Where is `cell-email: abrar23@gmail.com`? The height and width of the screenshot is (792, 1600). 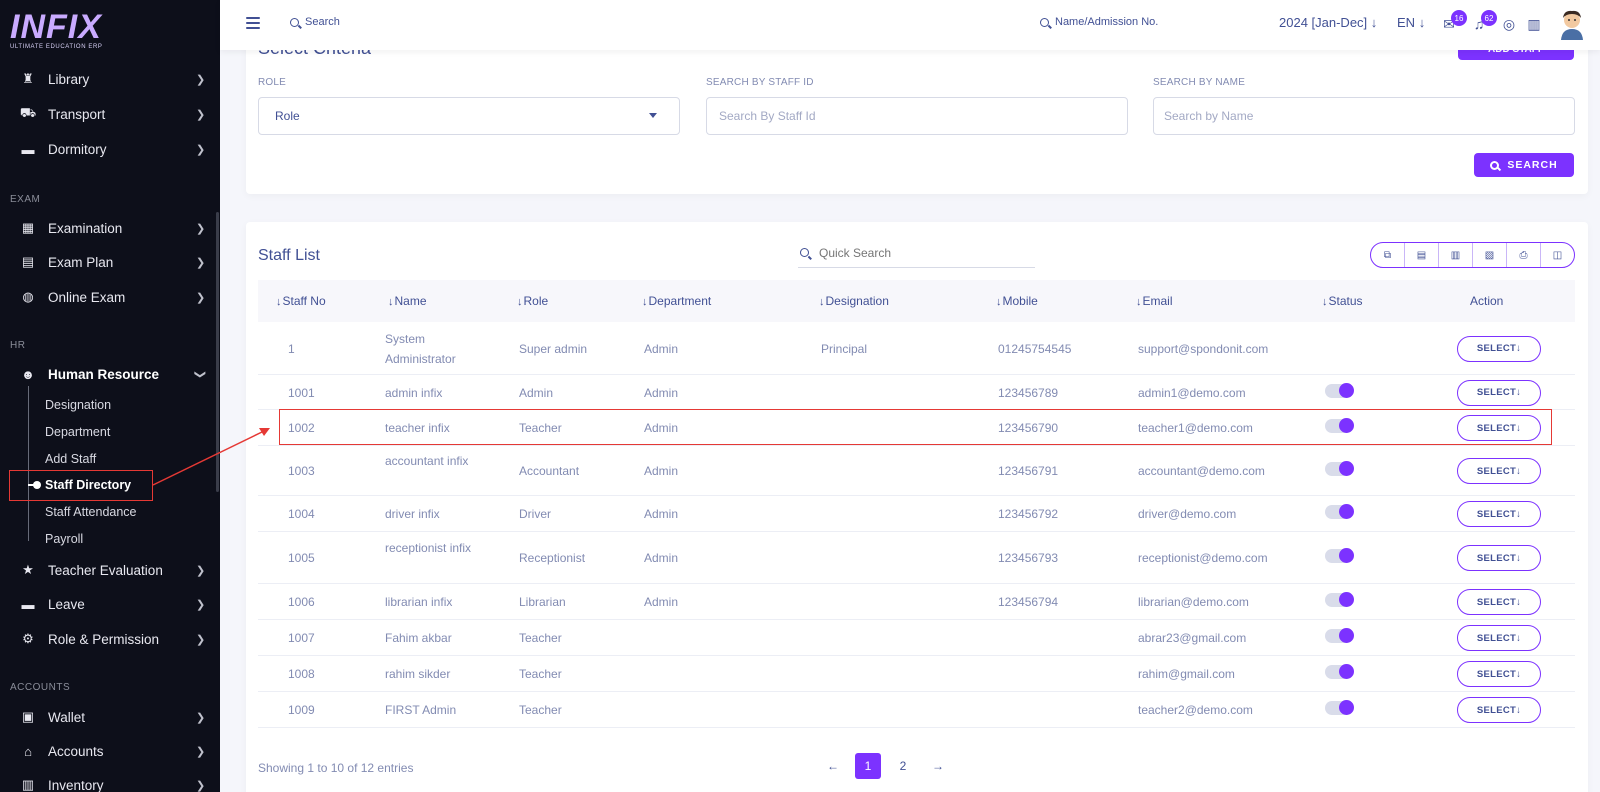
cell-email: abrar23@gmail.com is located at coordinates (1192, 638).